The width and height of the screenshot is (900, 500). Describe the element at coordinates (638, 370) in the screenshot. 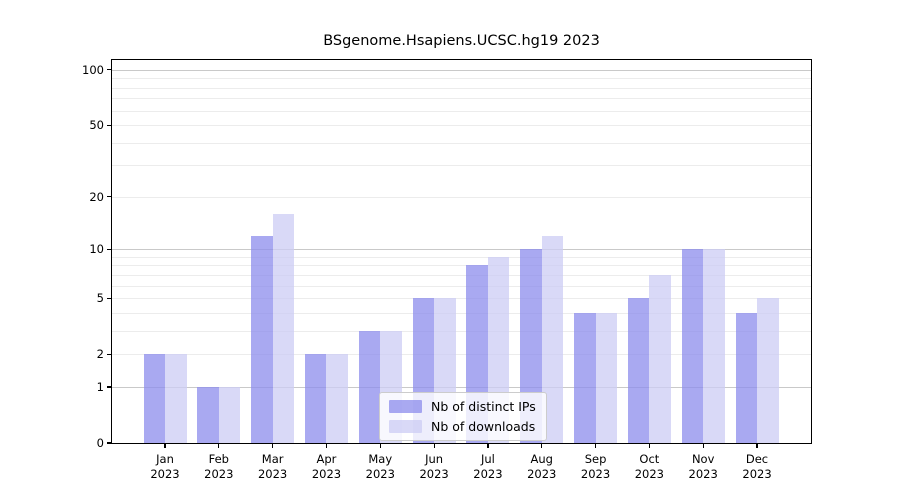

I see `bar-distinct-ips-oct` at that location.